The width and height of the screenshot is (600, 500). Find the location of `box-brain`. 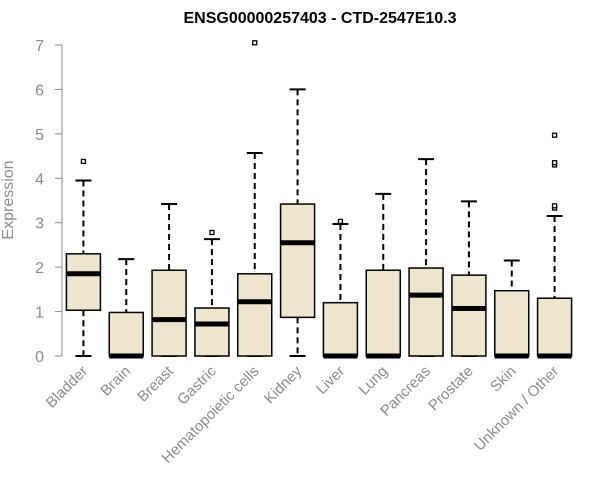

box-brain is located at coordinates (126, 308).